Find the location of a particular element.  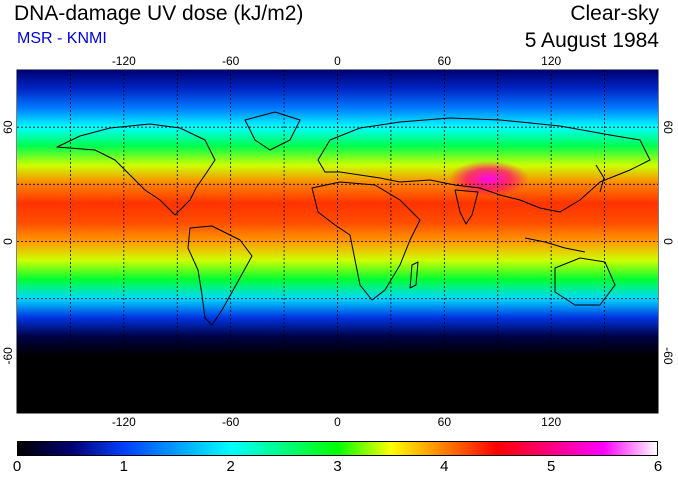

lat-label-left: 0 is located at coordinates (8, 241).